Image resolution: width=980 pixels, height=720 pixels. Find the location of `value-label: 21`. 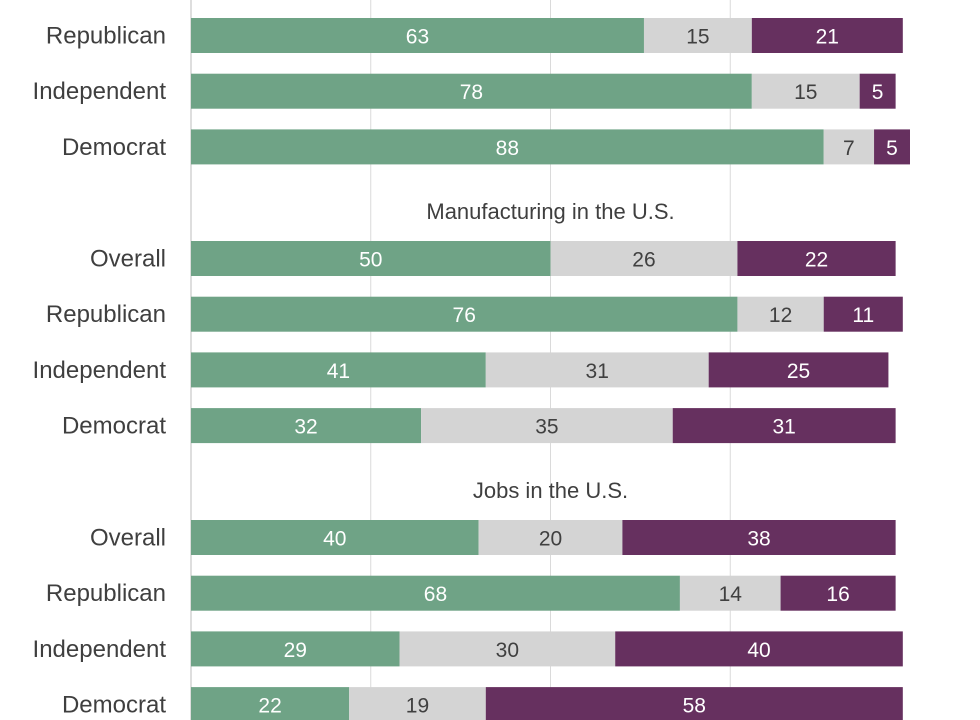

value-label: 21 is located at coordinates (827, 37).